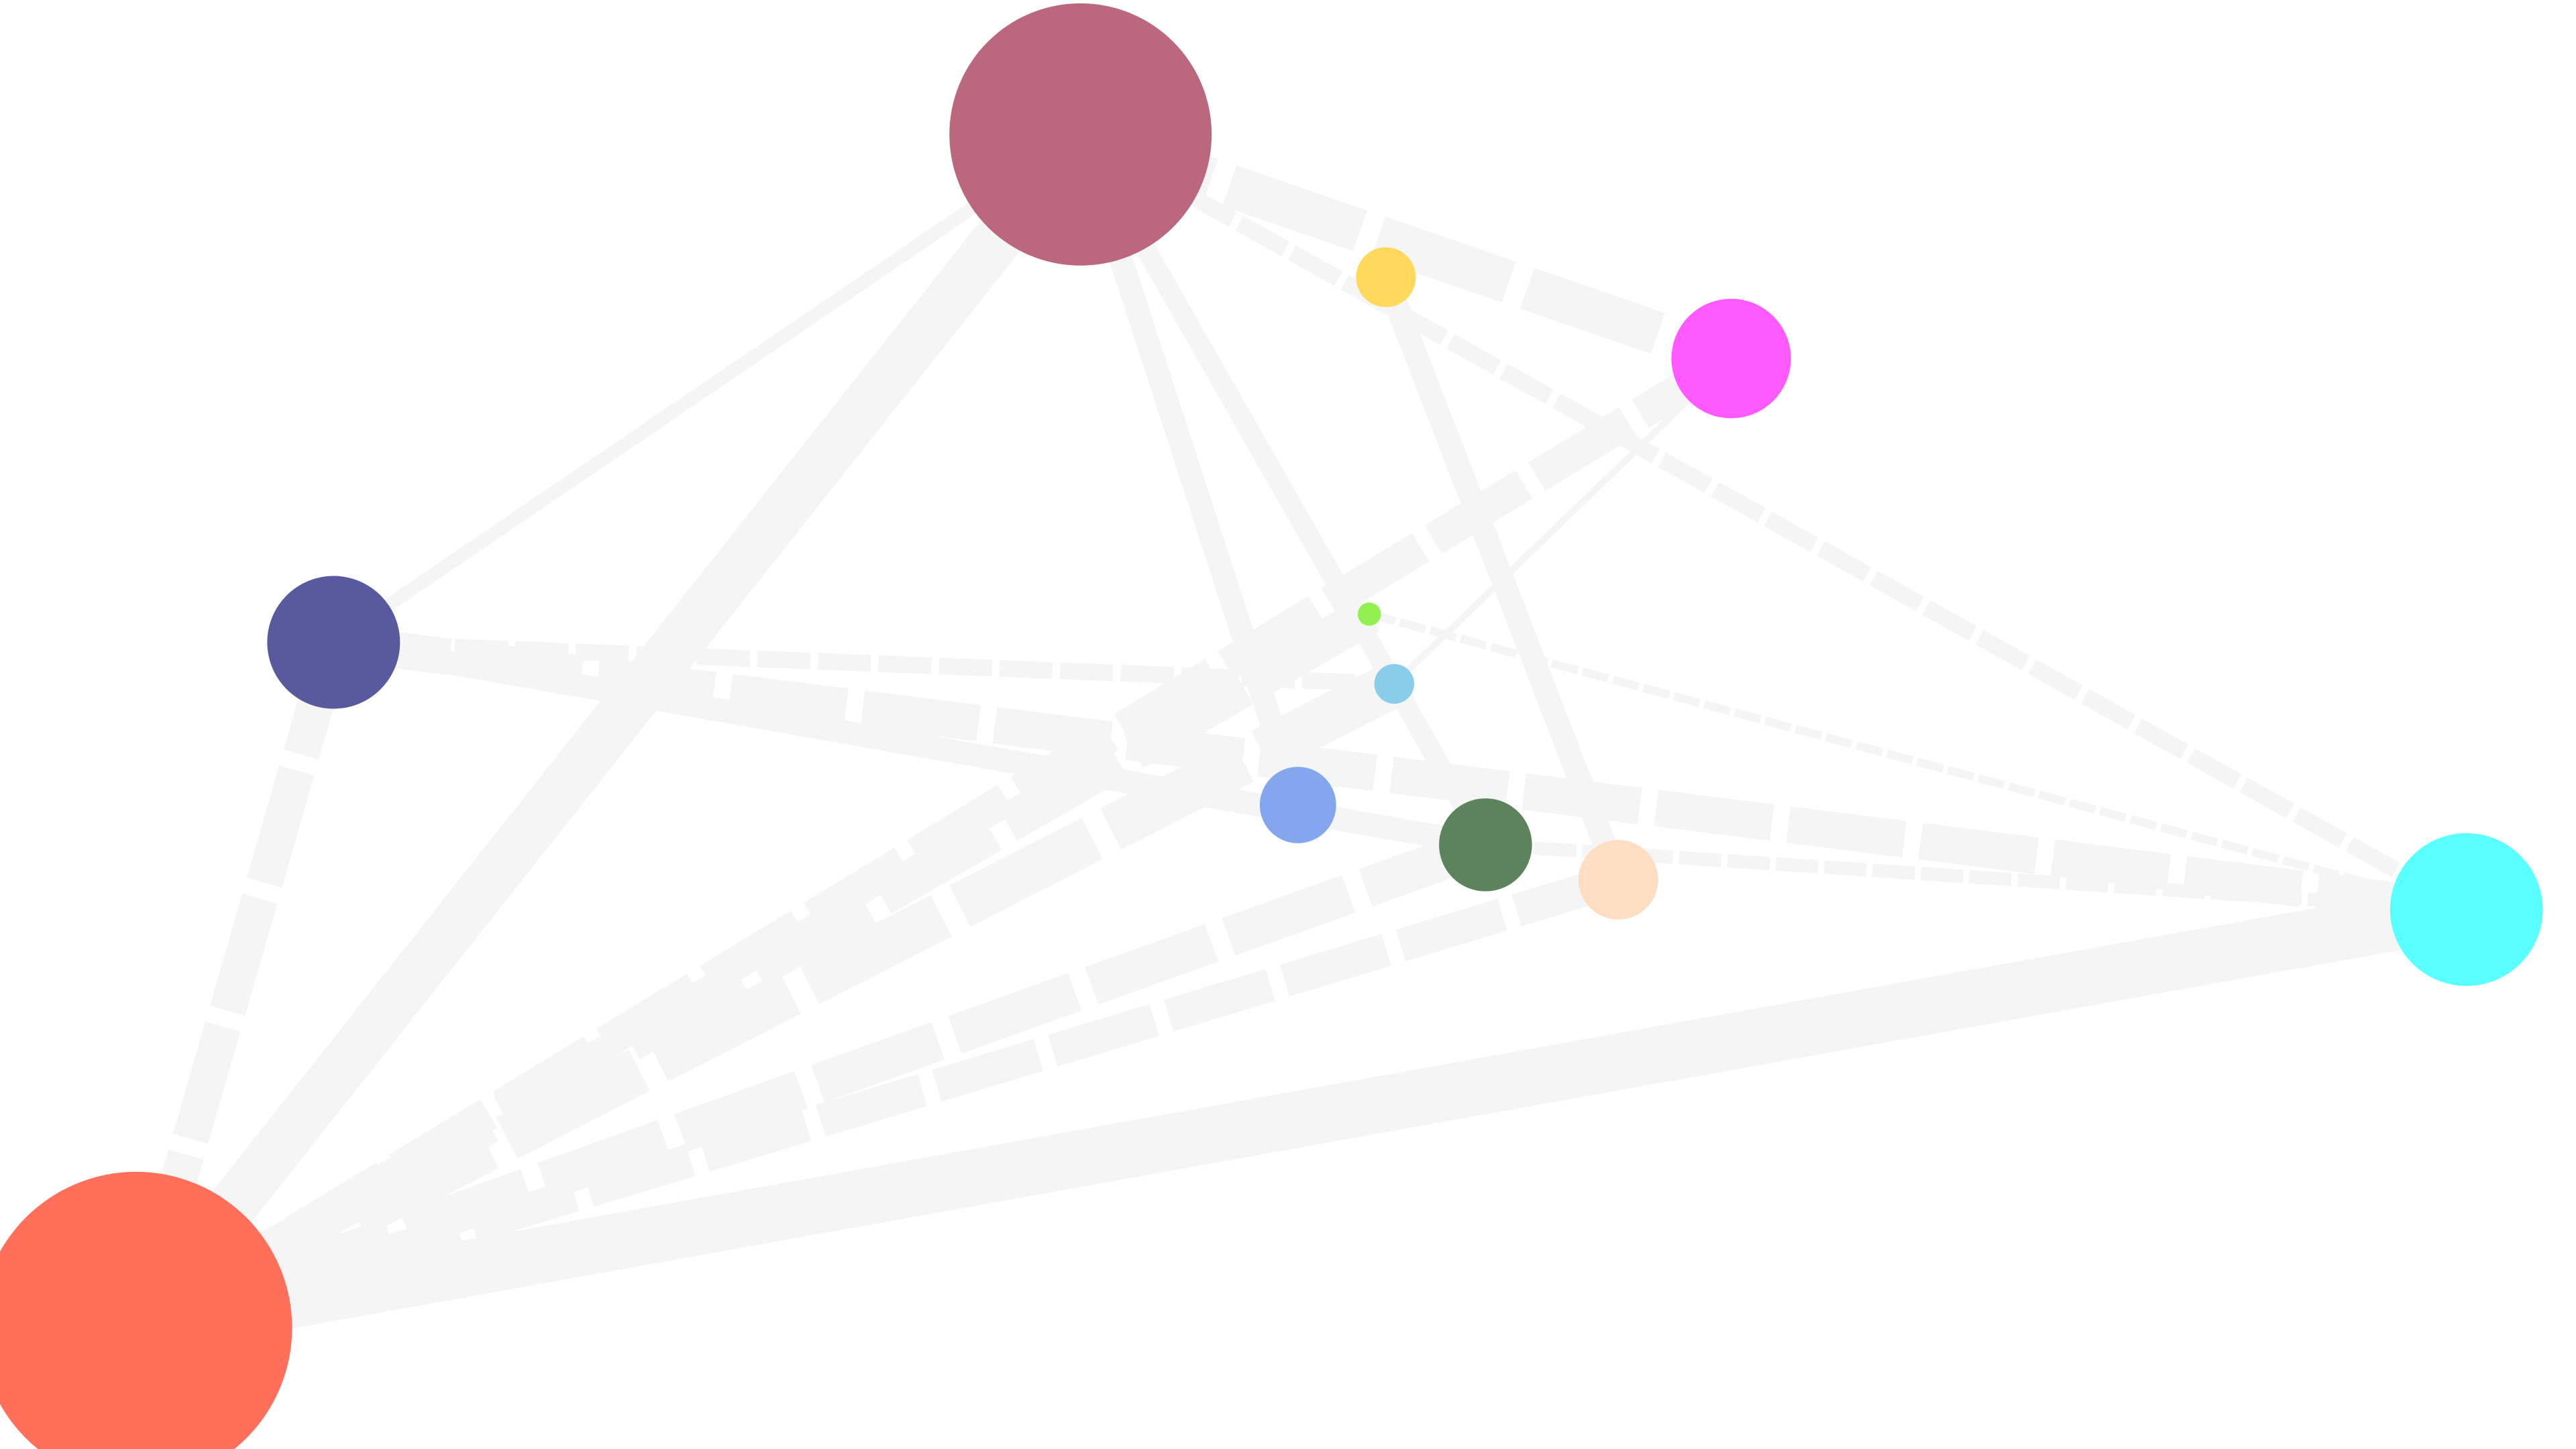  What do you see at coordinates (1485, 845) in the screenshot?
I see `node-forest` at bounding box center [1485, 845].